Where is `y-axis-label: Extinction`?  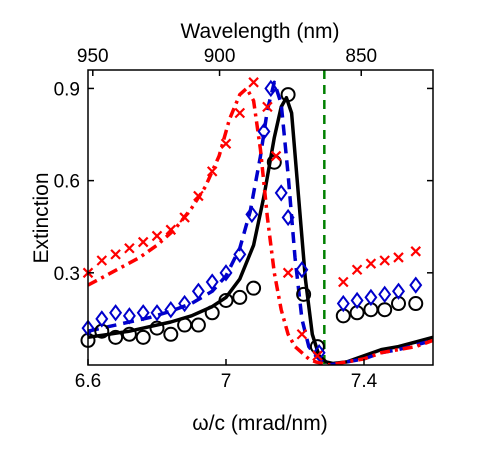 y-axis-label: Extinction is located at coordinates (41, 217).